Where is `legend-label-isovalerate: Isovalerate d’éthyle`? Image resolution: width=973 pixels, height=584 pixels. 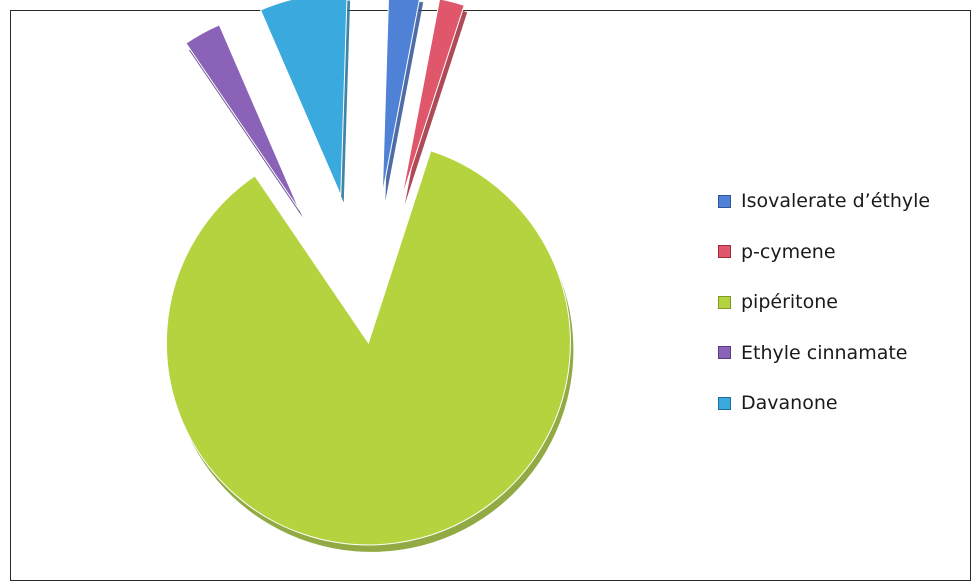 legend-label-isovalerate: Isovalerate d’éthyle is located at coordinates (836, 201).